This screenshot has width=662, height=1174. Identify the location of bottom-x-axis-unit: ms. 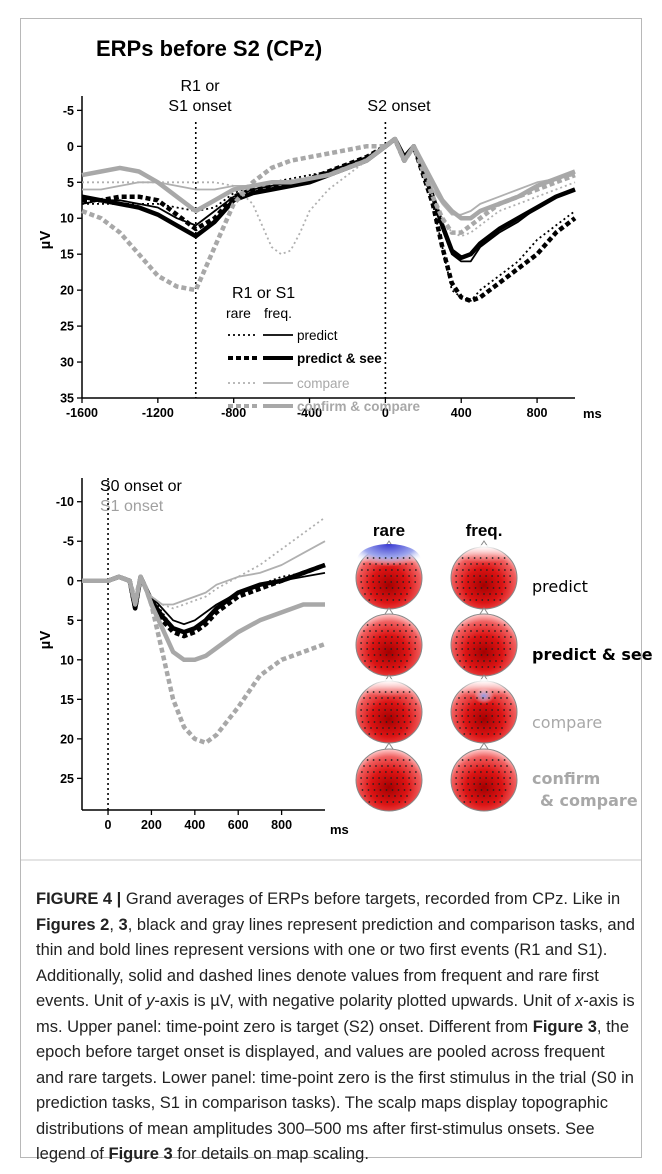
(339, 829).